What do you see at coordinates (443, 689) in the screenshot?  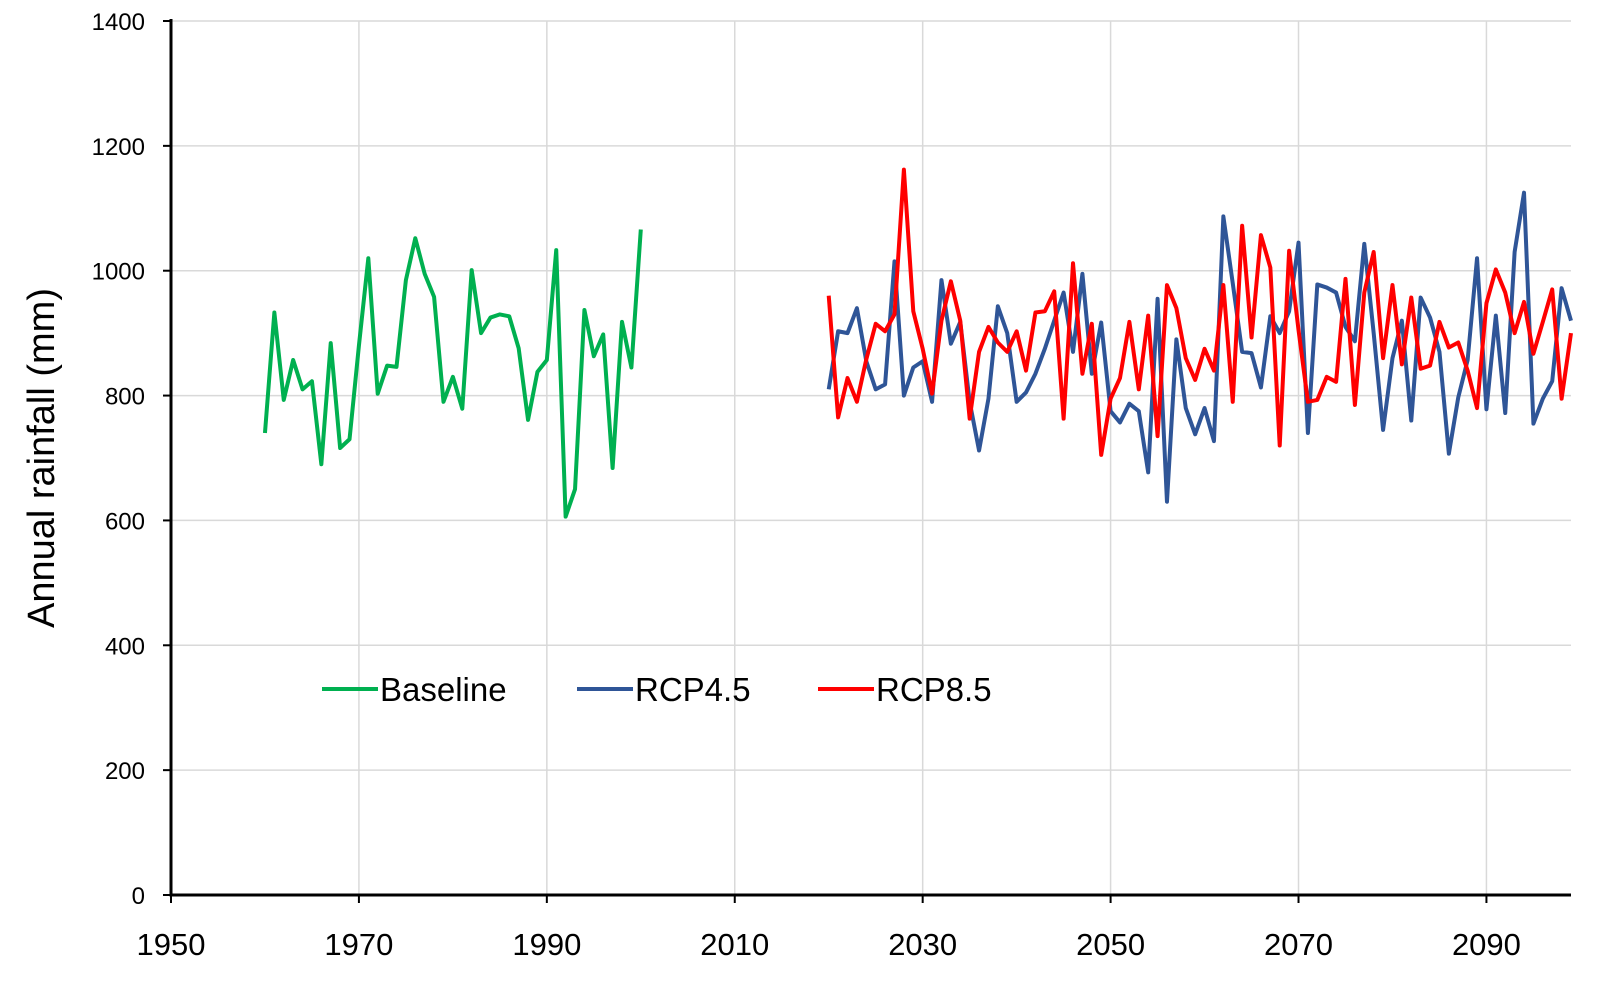 I see `legend-label: Baseline` at bounding box center [443, 689].